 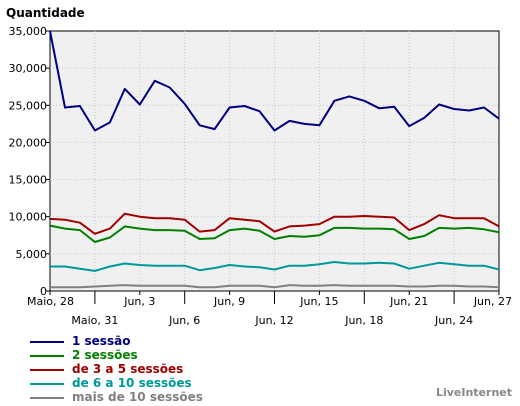 I want to click on legend-label: 1 sessão, so click(x=101, y=341).